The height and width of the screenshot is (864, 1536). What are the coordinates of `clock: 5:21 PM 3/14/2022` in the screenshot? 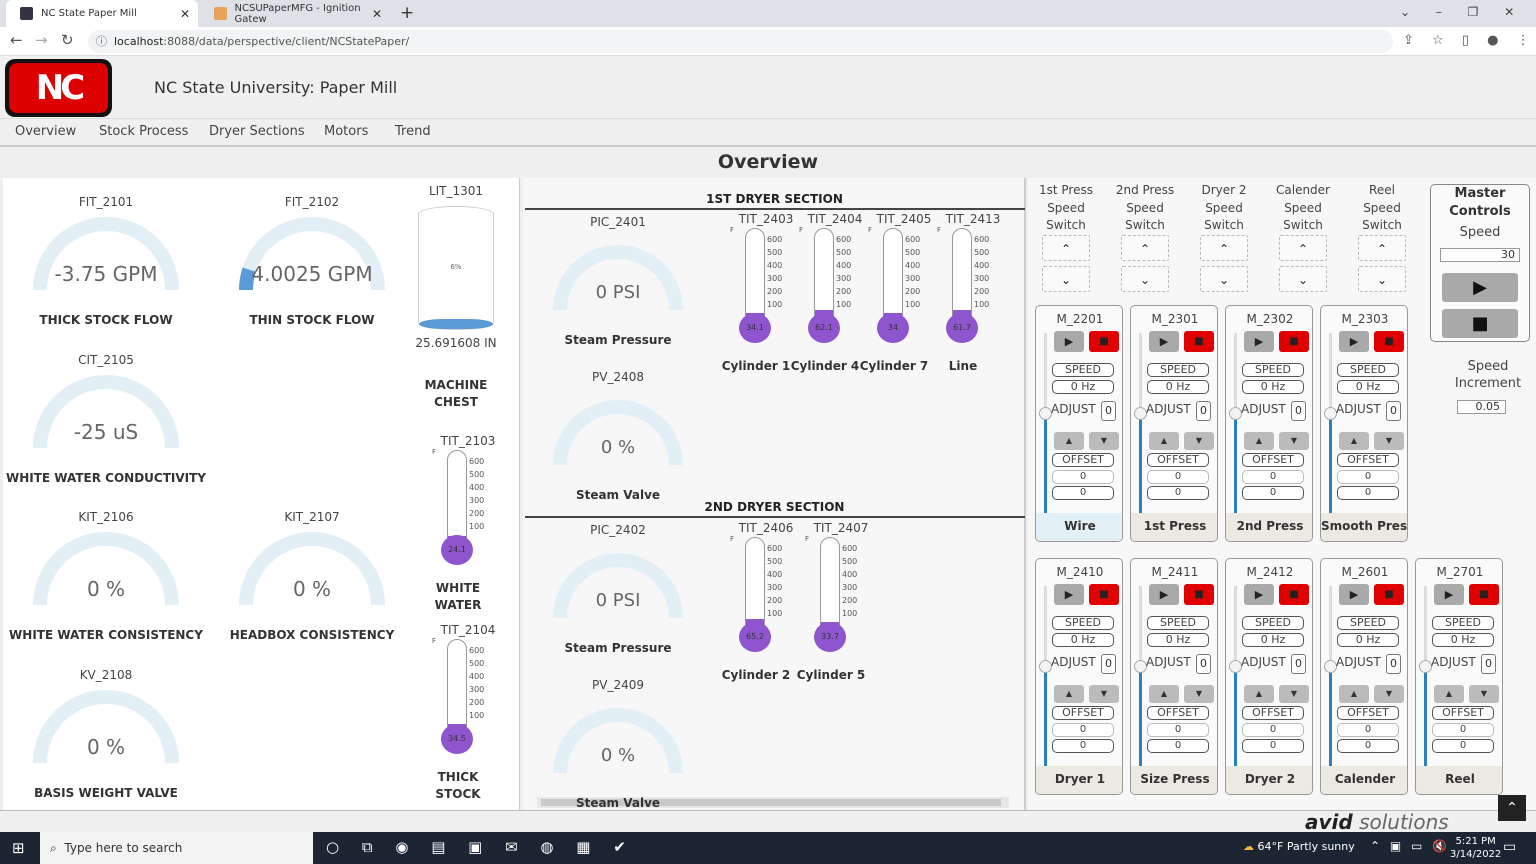 It's located at (1476, 848).